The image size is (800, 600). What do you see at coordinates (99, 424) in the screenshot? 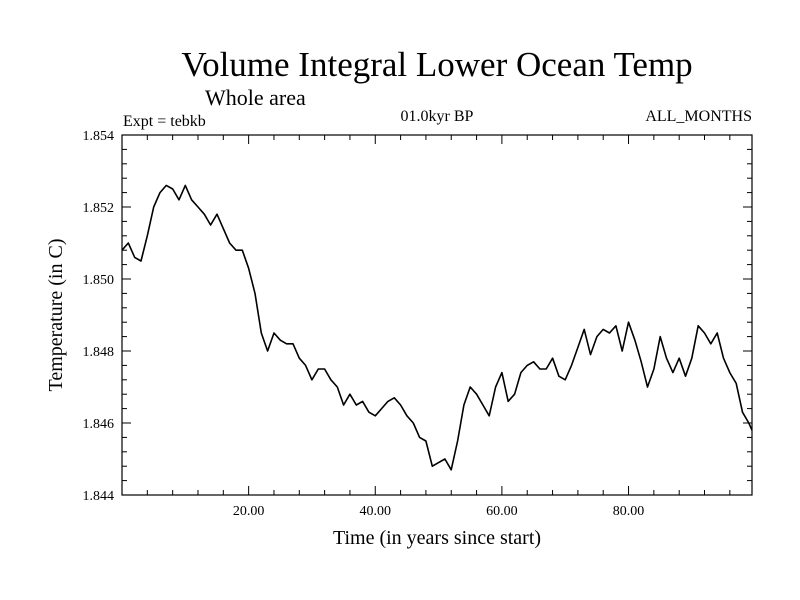
I see `y-tick-label: 1.846` at bounding box center [99, 424].